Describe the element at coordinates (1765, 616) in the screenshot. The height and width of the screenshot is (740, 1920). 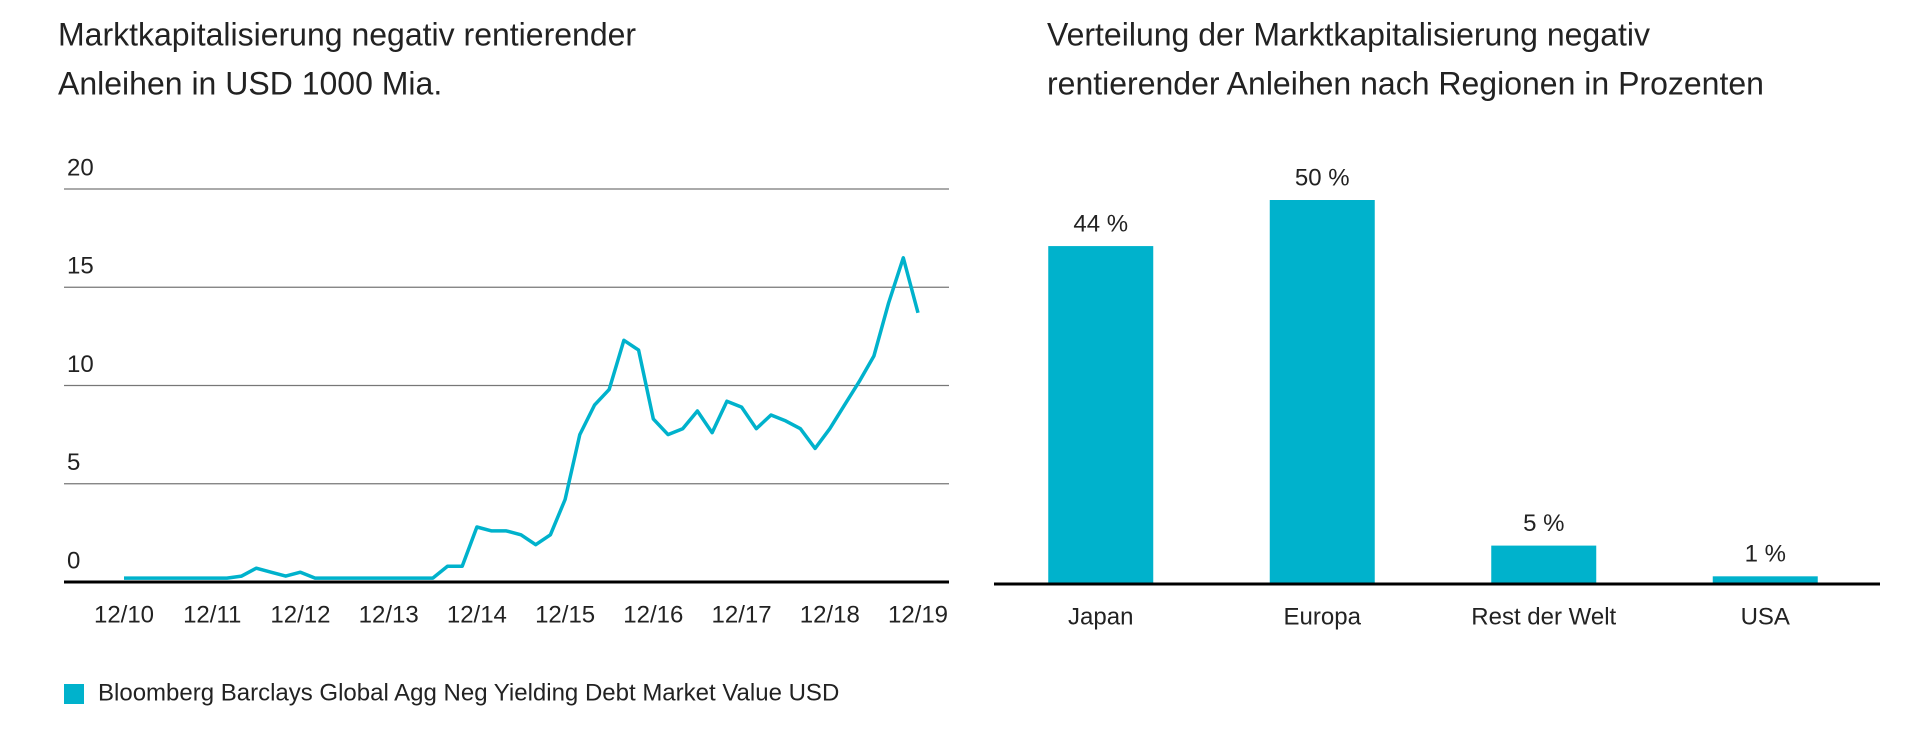
I see `x-tick-label: USA` at that location.